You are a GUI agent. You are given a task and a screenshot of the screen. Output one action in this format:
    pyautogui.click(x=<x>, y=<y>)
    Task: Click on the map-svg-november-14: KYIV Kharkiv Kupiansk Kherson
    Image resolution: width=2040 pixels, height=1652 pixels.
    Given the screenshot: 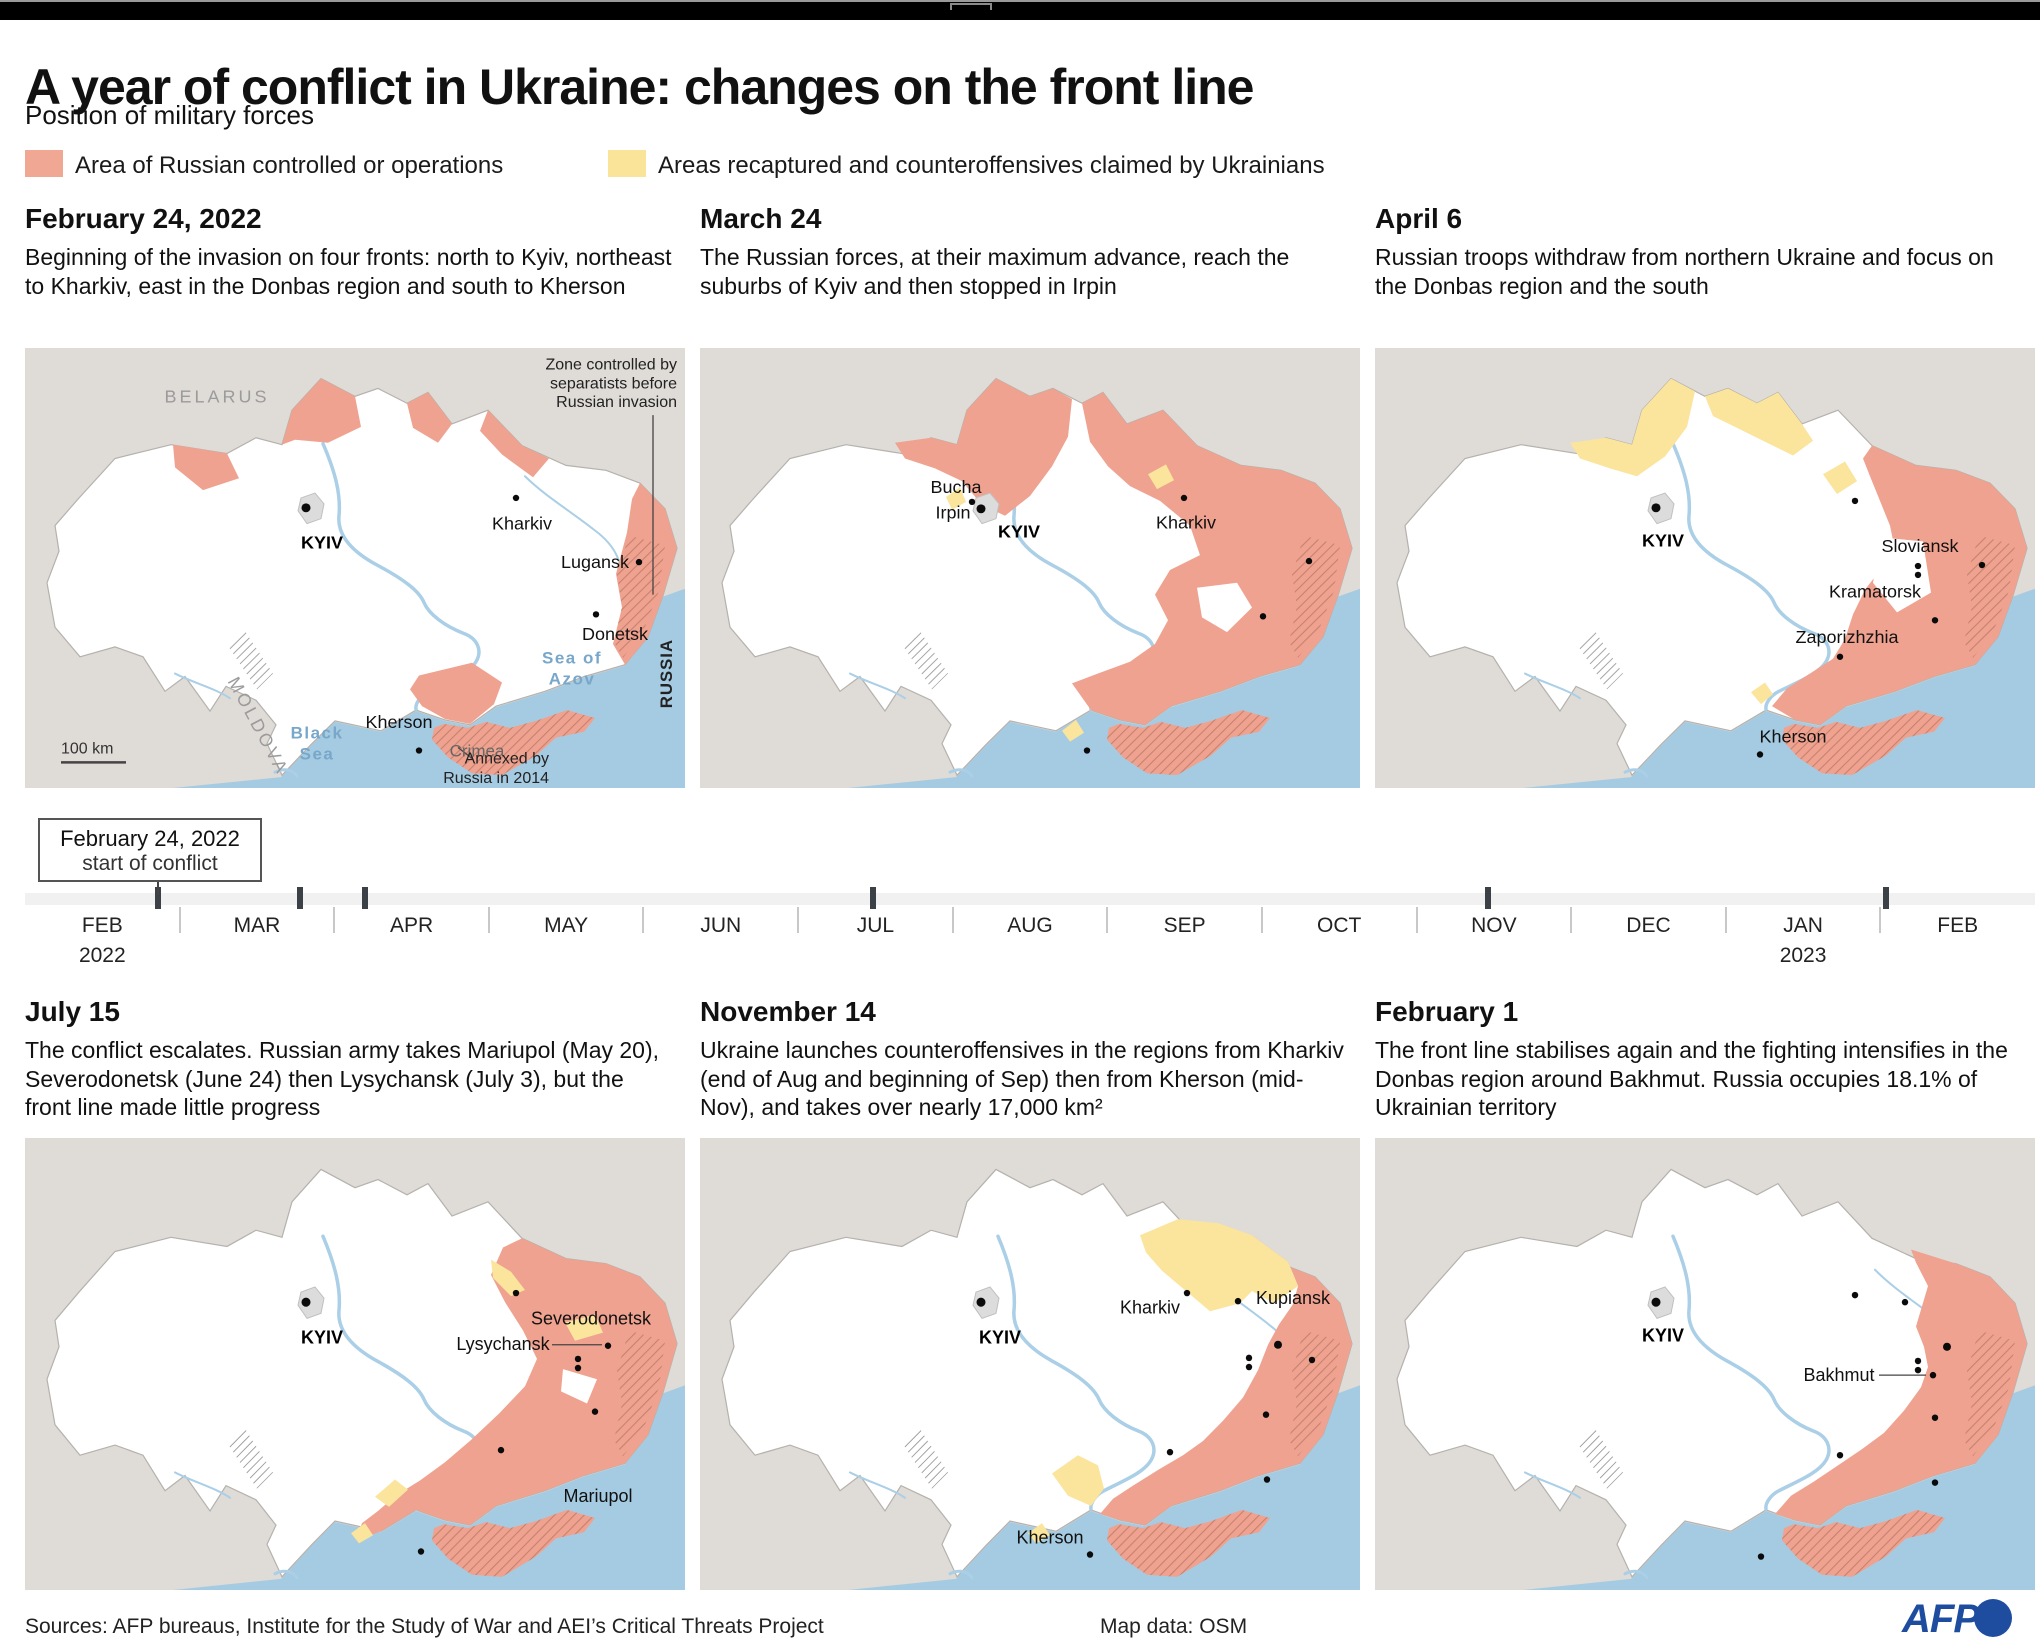 What is the action you would take?
    pyautogui.click(x=1030, y=1364)
    